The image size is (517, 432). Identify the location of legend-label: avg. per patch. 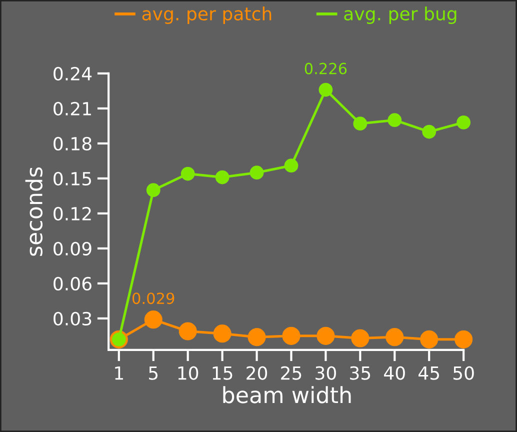
(207, 15).